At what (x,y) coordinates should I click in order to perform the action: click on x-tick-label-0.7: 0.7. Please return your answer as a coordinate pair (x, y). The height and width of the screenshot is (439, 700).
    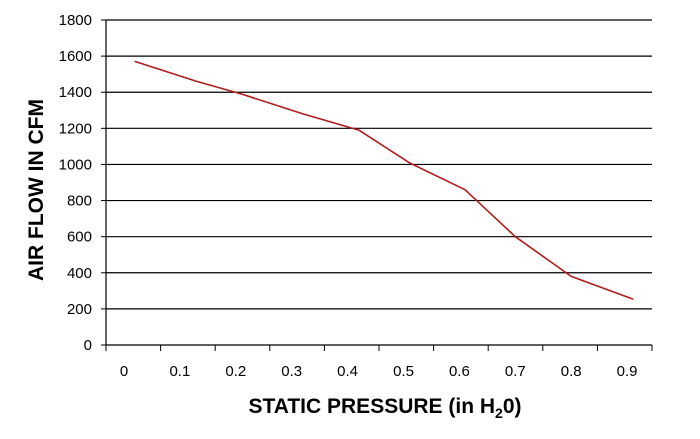
    Looking at the image, I should click on (515, 371).